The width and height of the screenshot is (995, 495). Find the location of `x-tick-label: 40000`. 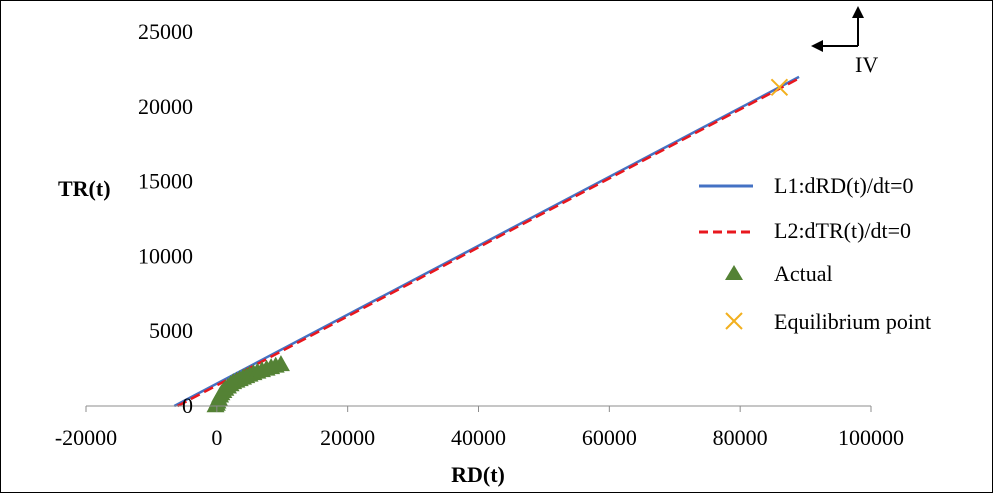

x-tick-label: 40000 is located at coordinates (478, 437).